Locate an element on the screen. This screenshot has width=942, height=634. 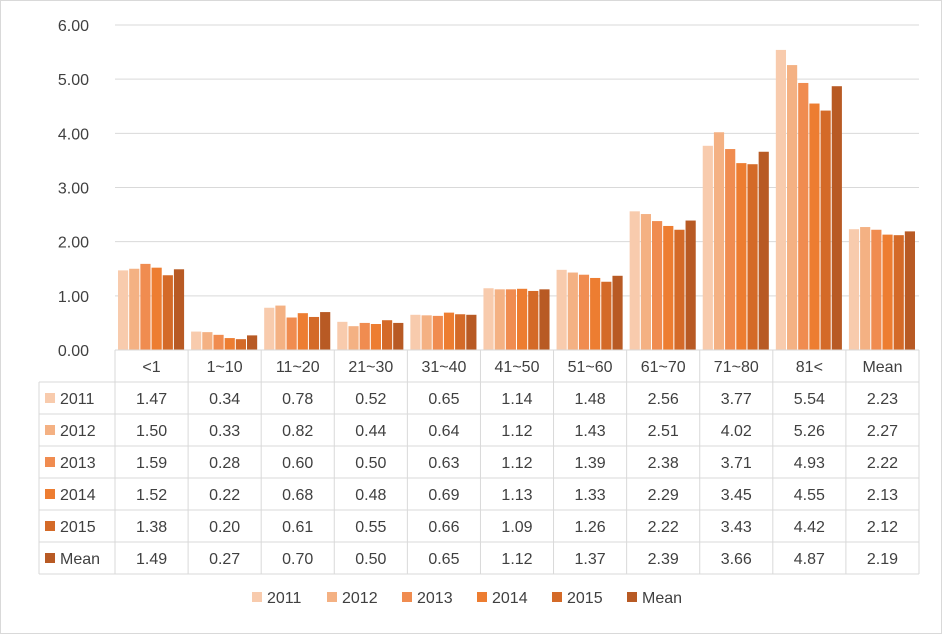
data-table-value: 2.13 is located at coordinates (882, 495).